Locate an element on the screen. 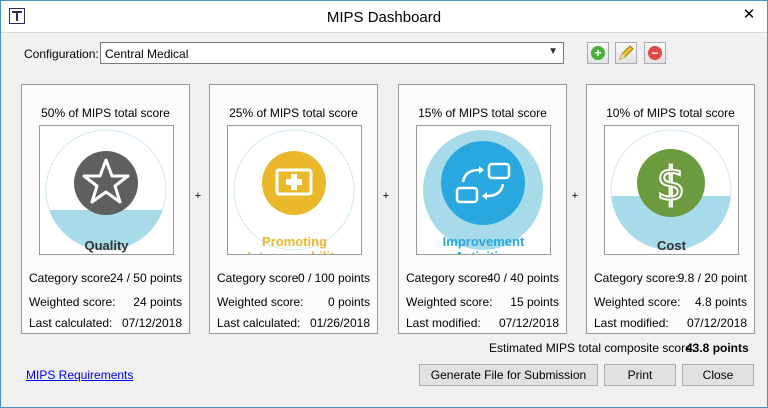  interoperability-weight: 25% of MIPS total score is located at coordinates (293, 113).